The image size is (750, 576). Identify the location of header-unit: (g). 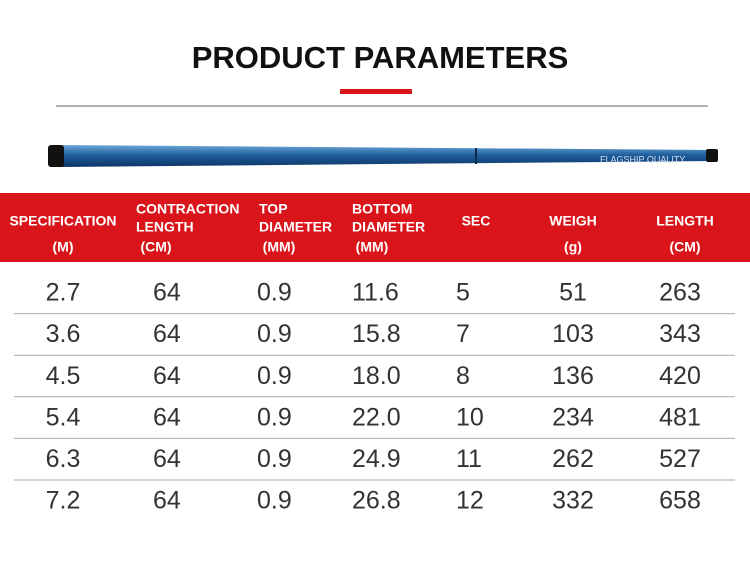
(573, 247).